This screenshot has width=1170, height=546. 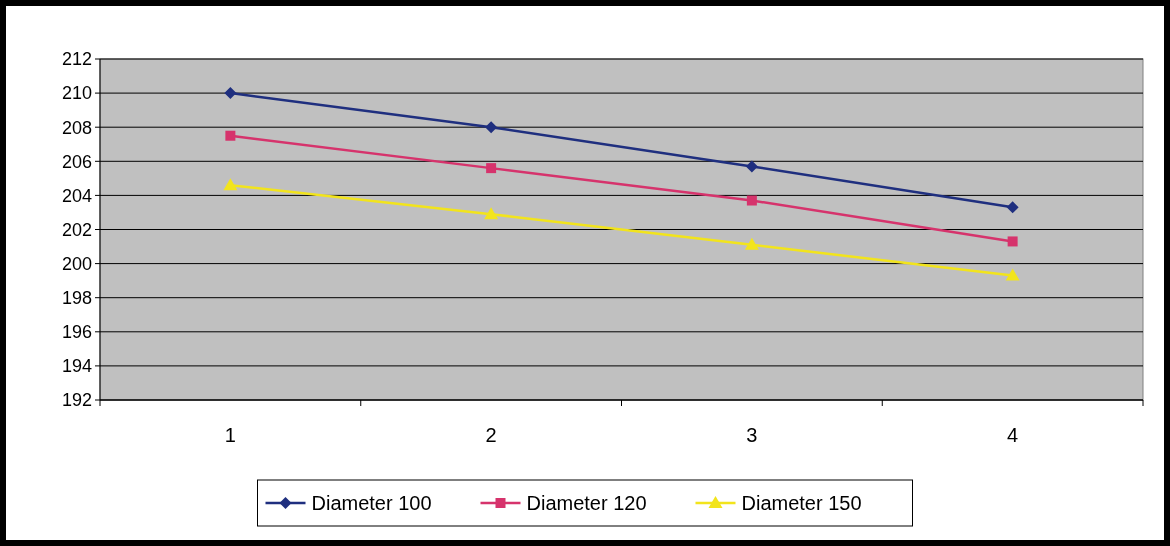 I want to click on legend-label: Diameter 120, so click(x=586, y=503).